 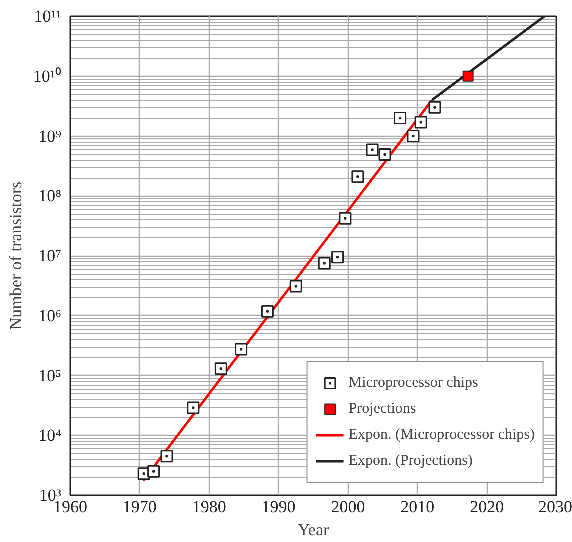 What do you see at coordinates (50, 376) in the screenshot?
I see `y-tick-label: 10⁵` at bounding box center [50, 376].